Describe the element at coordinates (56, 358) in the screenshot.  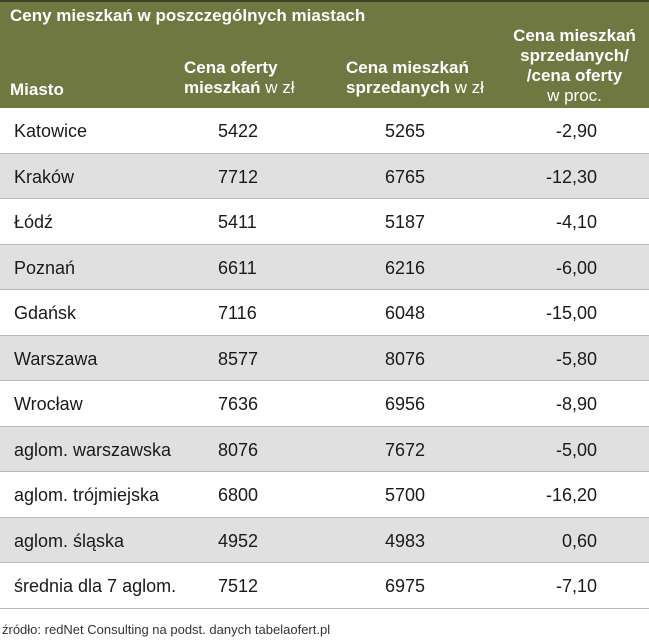
I see `cell-city: Warszawa` at that location.